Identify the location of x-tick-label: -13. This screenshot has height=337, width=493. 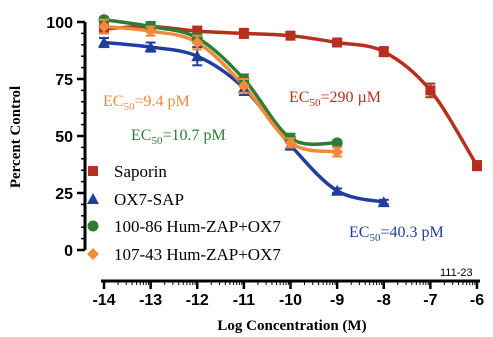
(150, 300).